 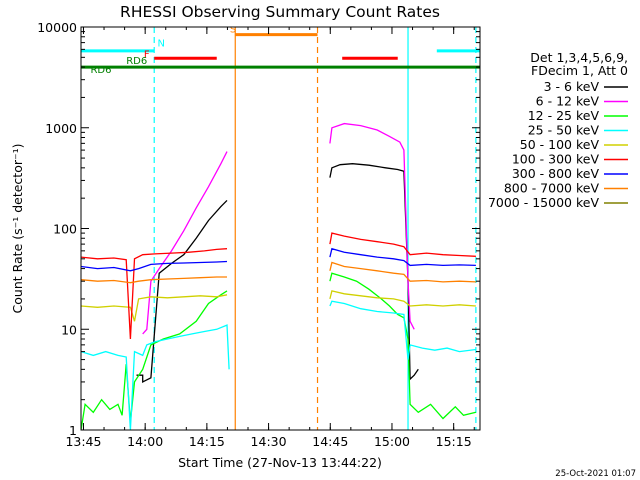 What do you see at coordinates (552, 188) in the screenshot?
I see `legend-entry: 800 - 7000 keV` at bounding box center [552, 188].